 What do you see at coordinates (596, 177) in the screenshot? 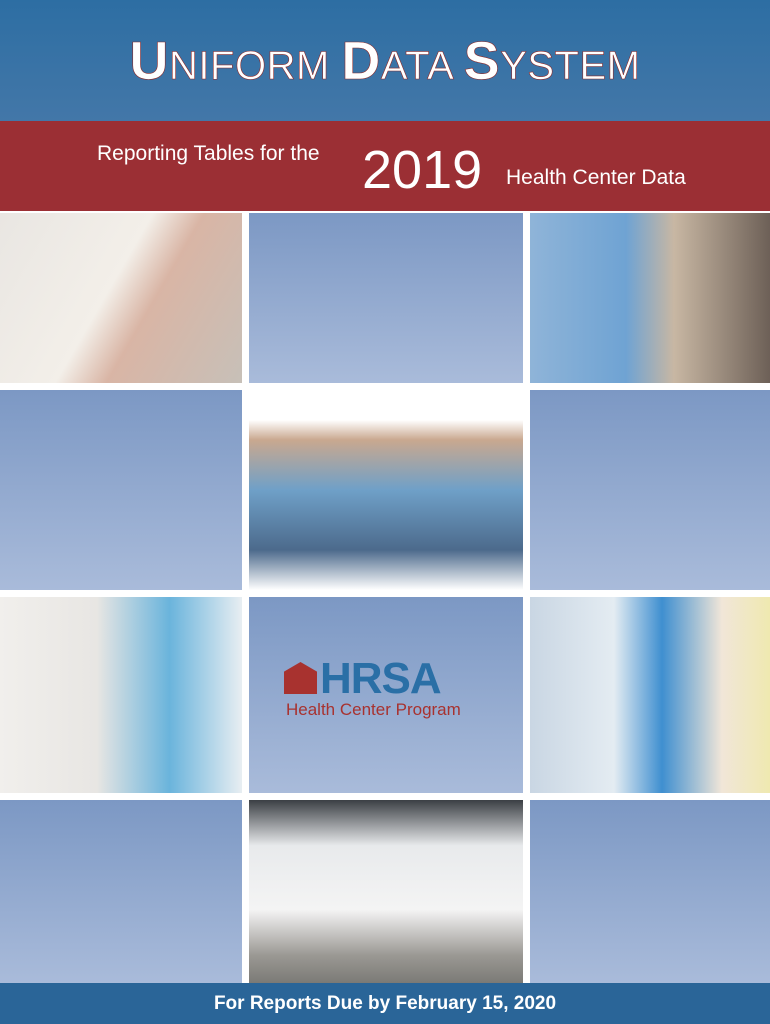
I see `subtitle-suffix: Health Center Data` at bounding box center [596, 177].